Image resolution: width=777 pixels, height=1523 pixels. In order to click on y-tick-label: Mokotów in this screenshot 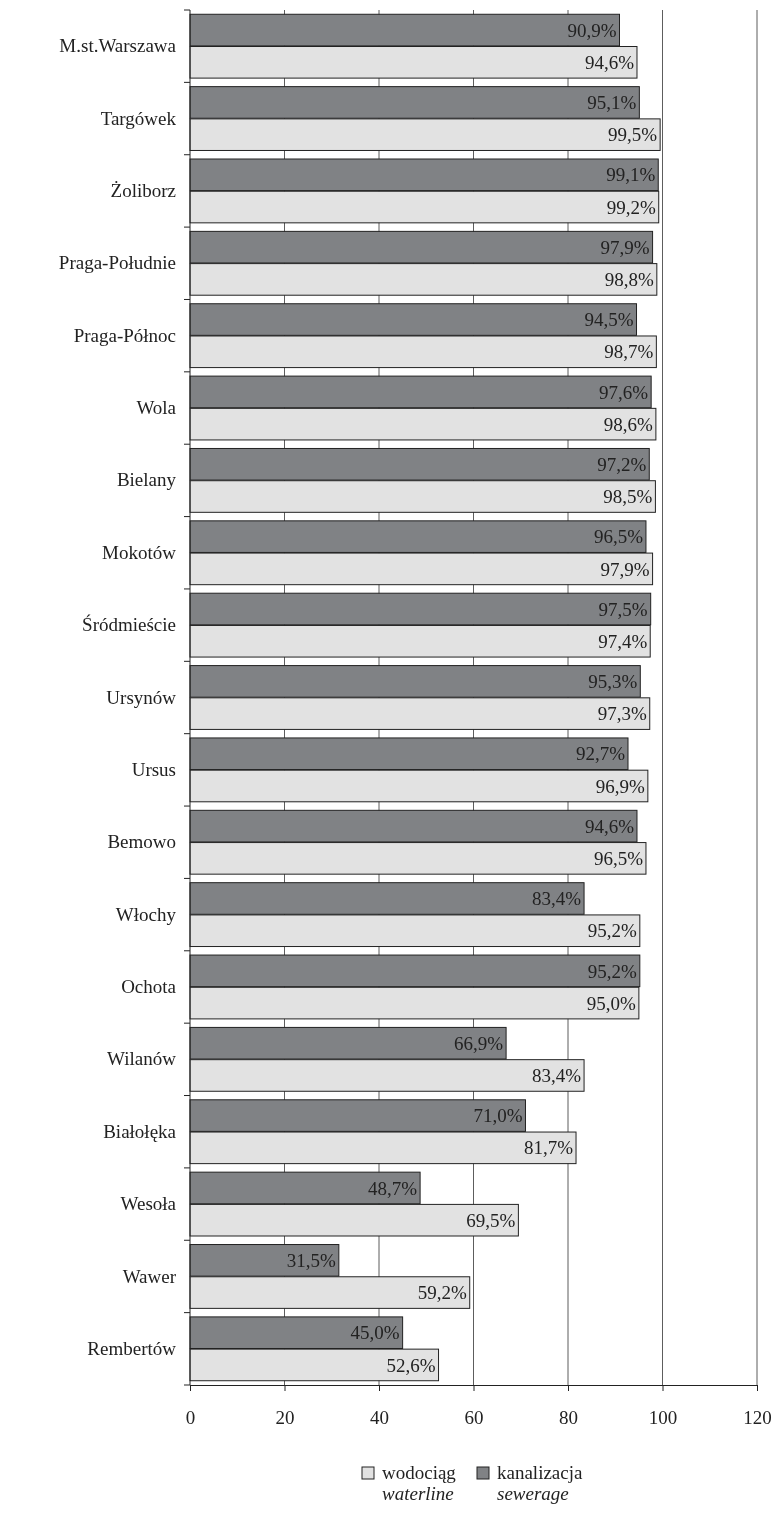, I will do `click(139, 552)`.